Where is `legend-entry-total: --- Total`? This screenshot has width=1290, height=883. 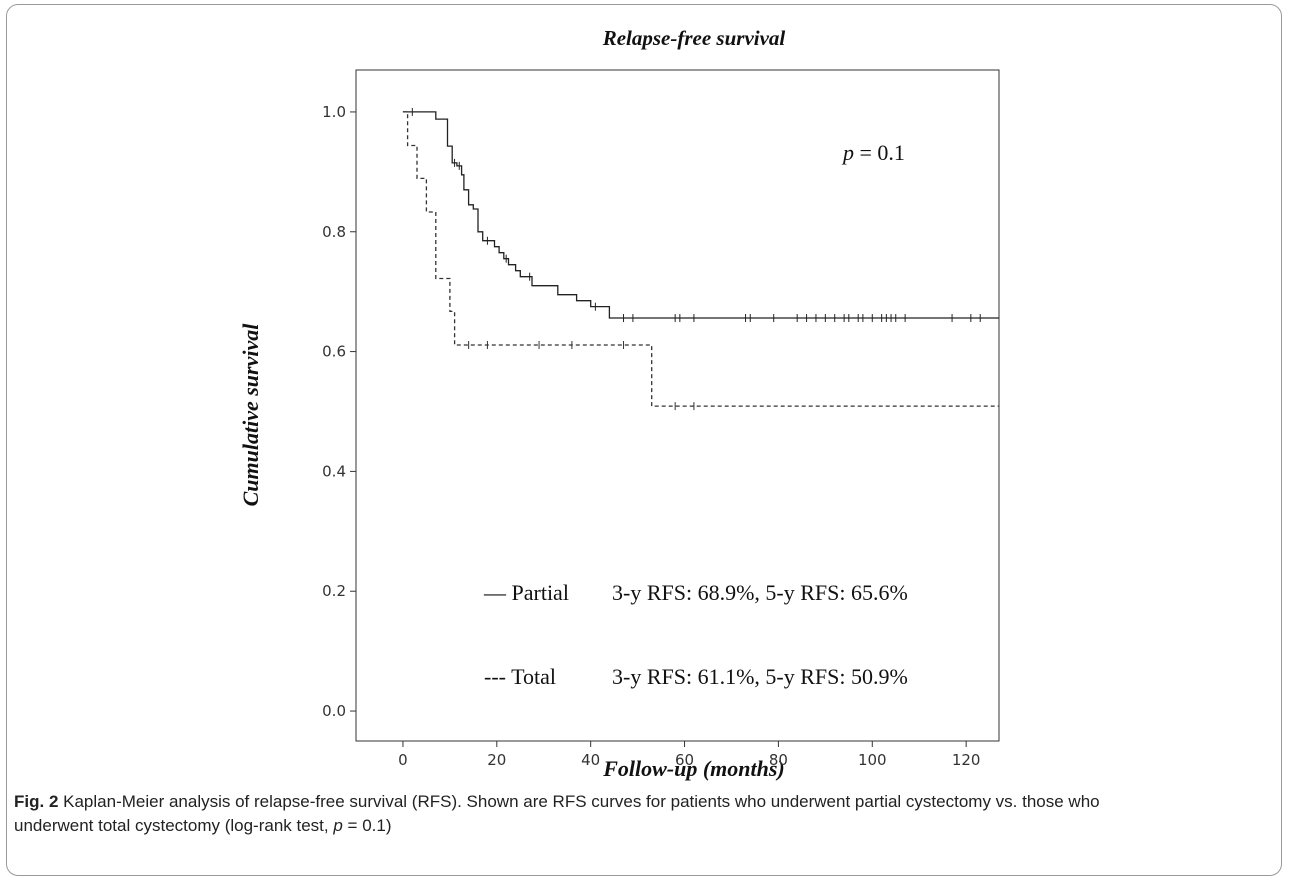
legend-entry-total: --- Total is located at coordinates (520, 676).